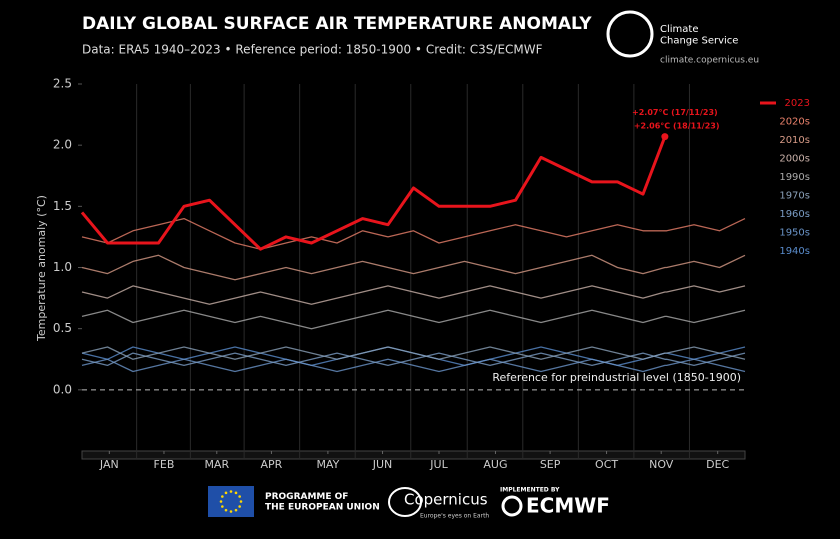  Describe the element at coordinates (109, 464) in the screenshot. I see `x-tick-label: JAN` at that location.